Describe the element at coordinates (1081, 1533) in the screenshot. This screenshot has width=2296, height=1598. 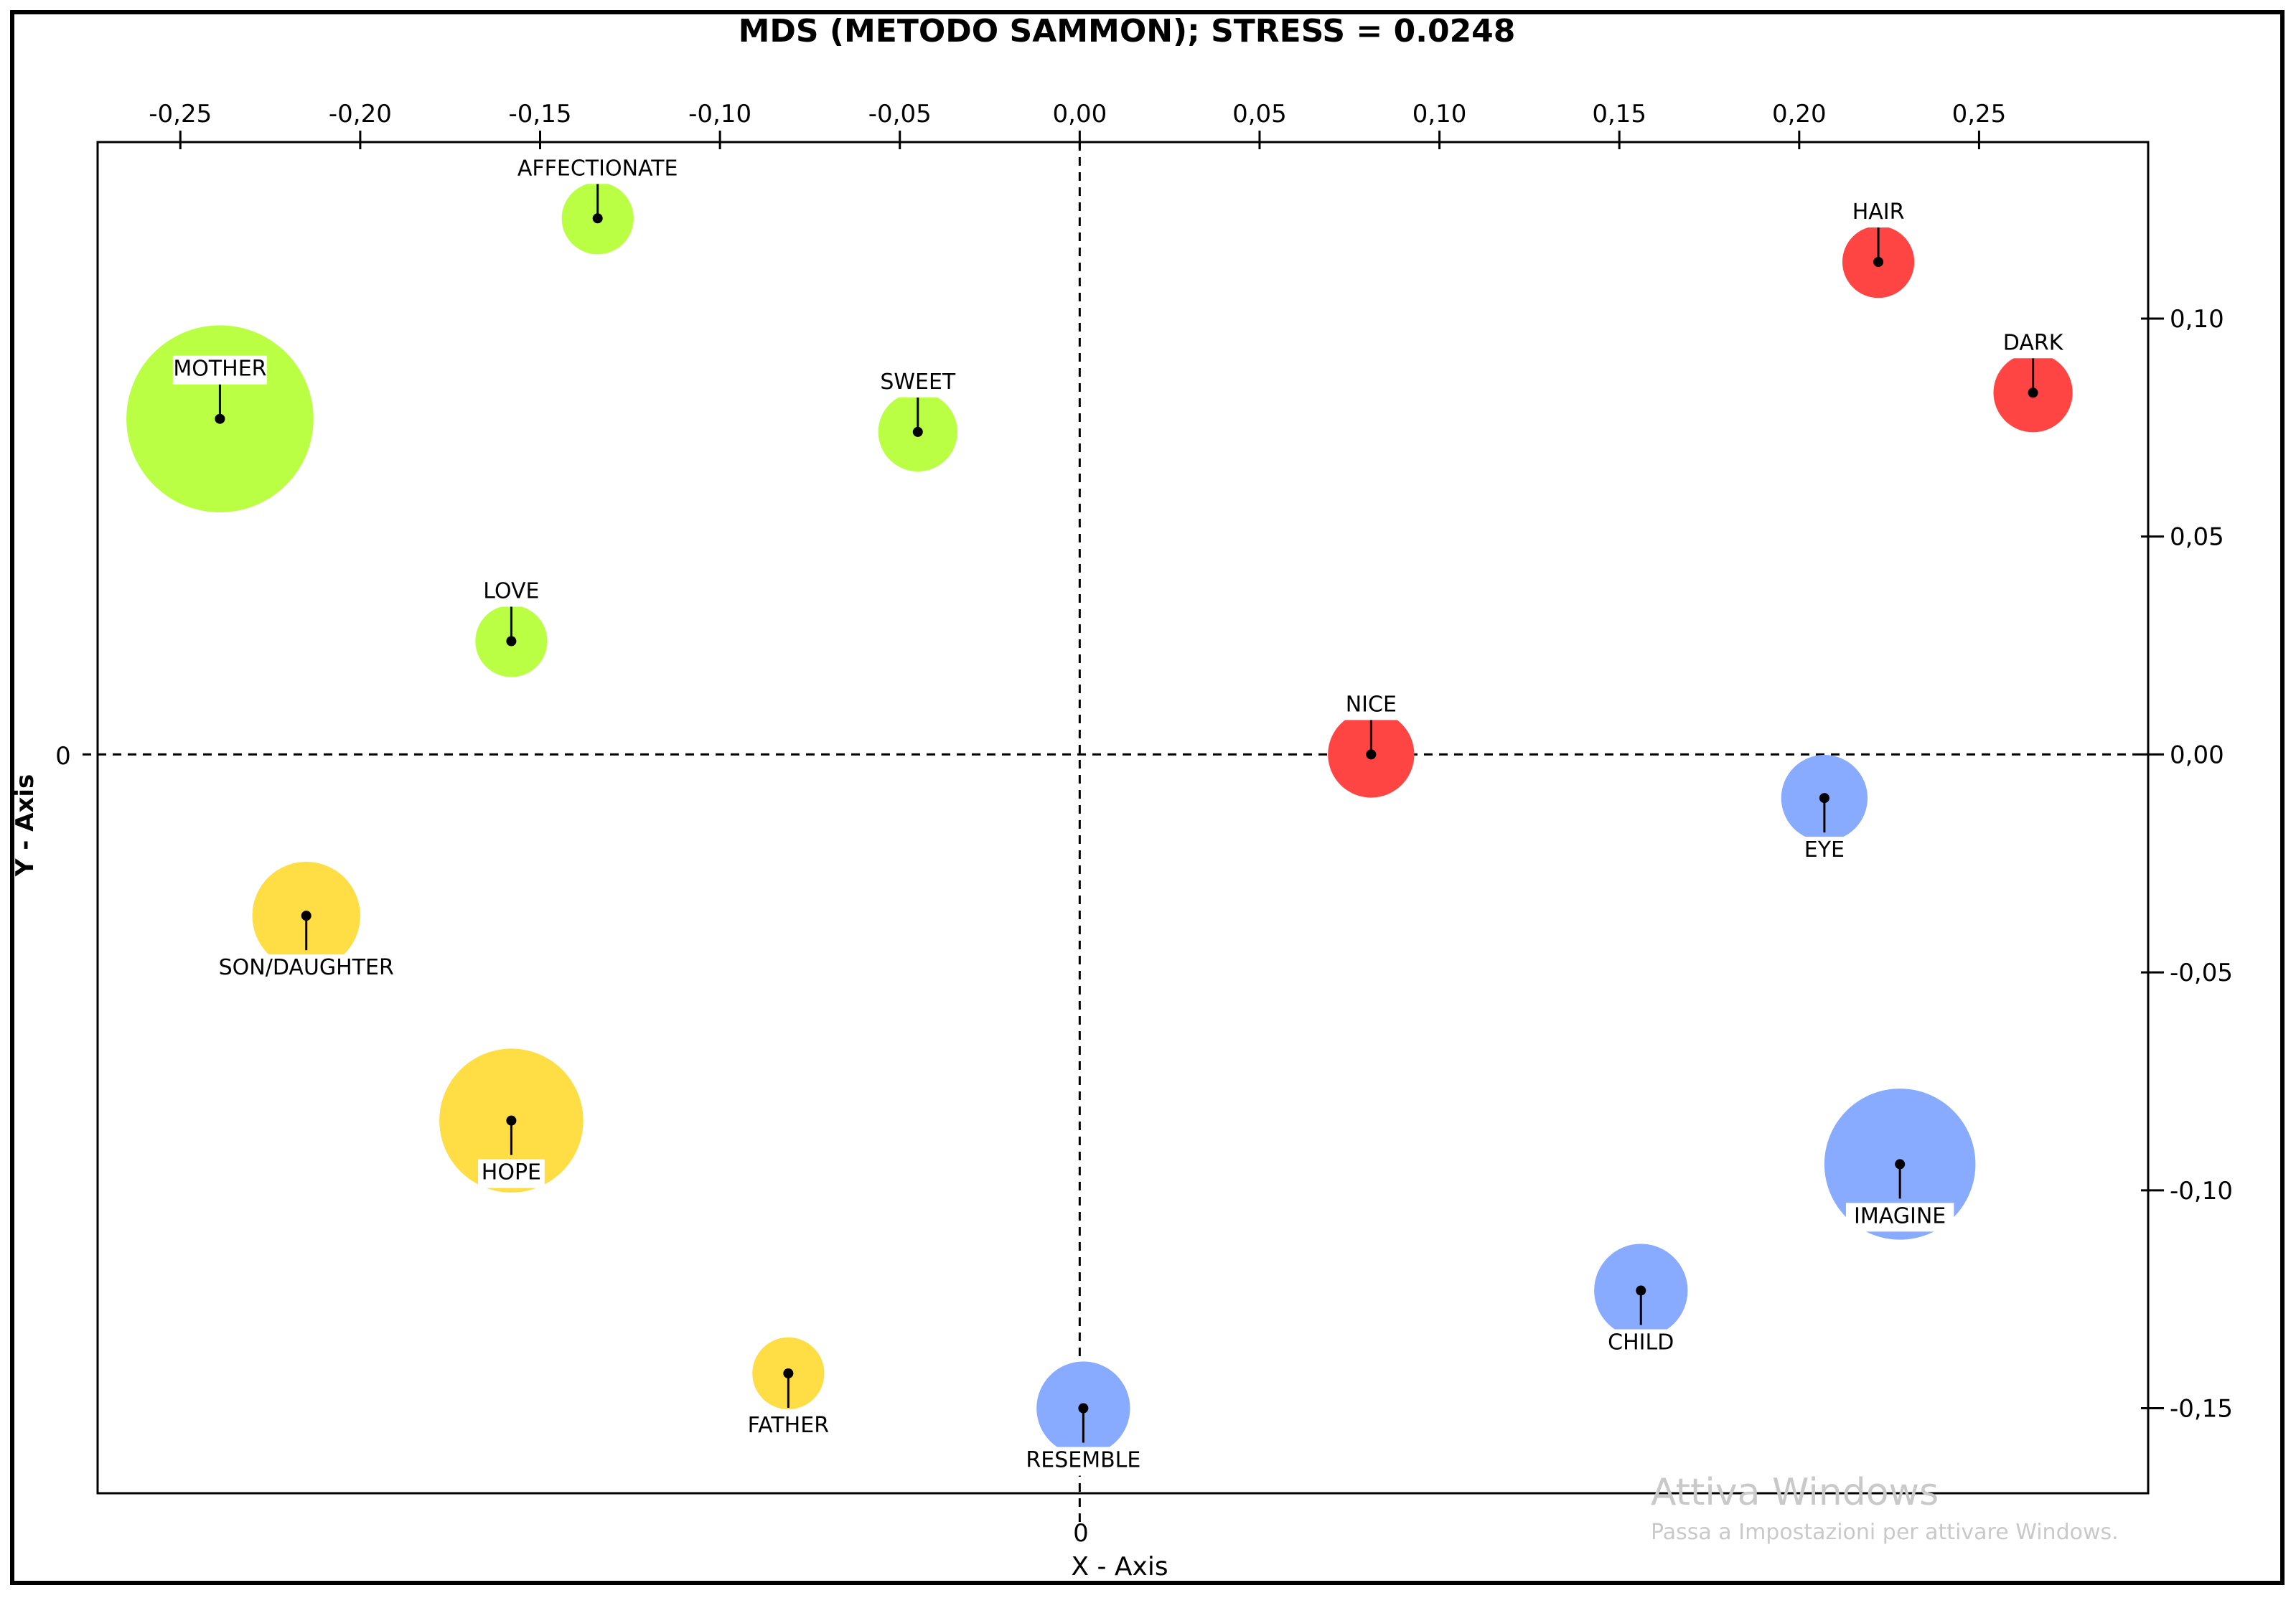
I see `x-origin-label: 0` at that location.